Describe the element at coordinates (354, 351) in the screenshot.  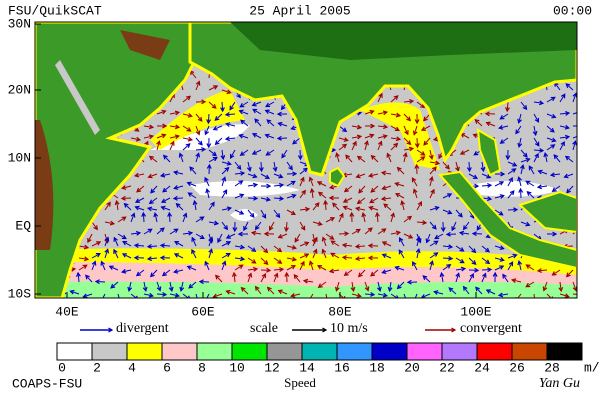
I see `colorbar-swatch` at that location.